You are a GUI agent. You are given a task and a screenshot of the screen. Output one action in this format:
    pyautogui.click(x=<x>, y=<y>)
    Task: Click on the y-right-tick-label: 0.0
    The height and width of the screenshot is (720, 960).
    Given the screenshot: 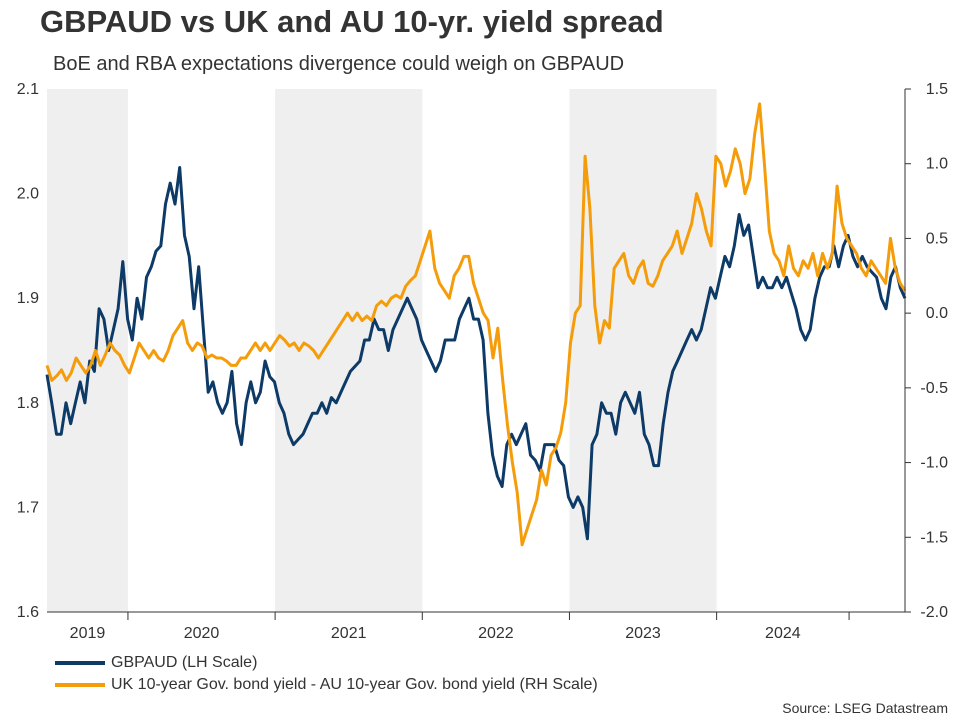 What is the action you would take?
    pyautogui.click(x=937, y=313)
    